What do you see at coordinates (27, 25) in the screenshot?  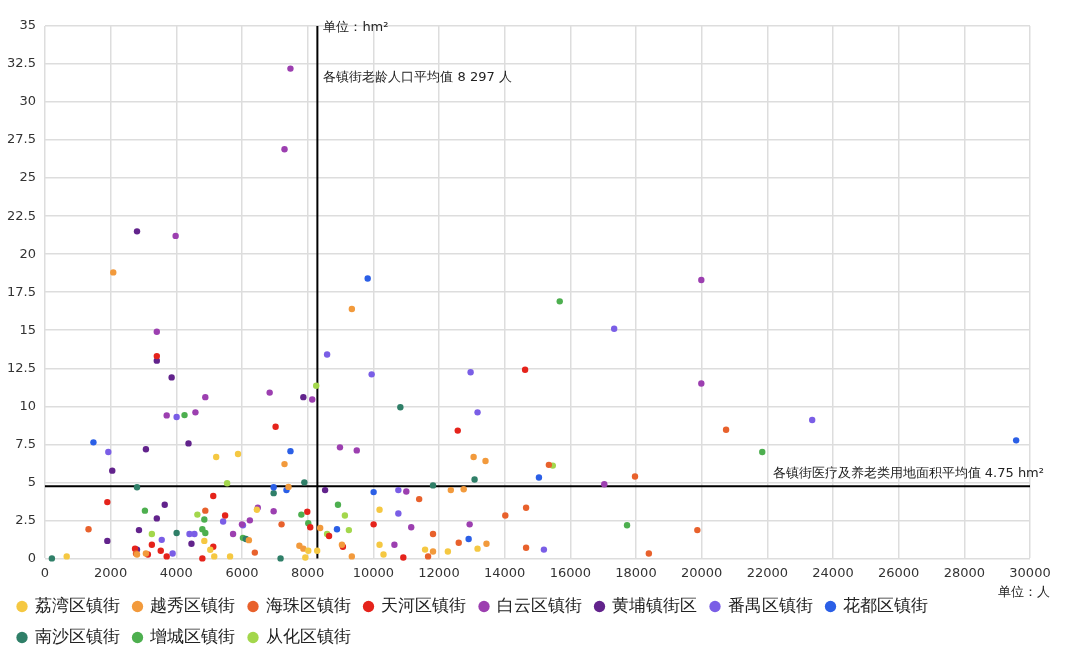 I see `y-tick-label: 35` at bounding box center [27, 25].